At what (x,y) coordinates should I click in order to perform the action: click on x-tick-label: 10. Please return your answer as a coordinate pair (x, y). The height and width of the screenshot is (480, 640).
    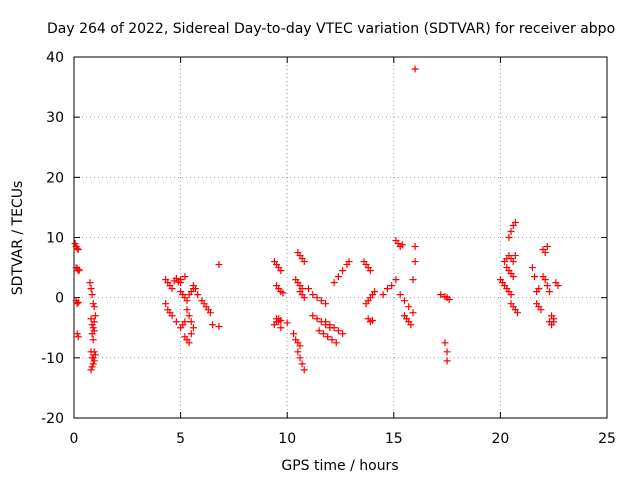
    Looking at the image, I should click on (287, 439).